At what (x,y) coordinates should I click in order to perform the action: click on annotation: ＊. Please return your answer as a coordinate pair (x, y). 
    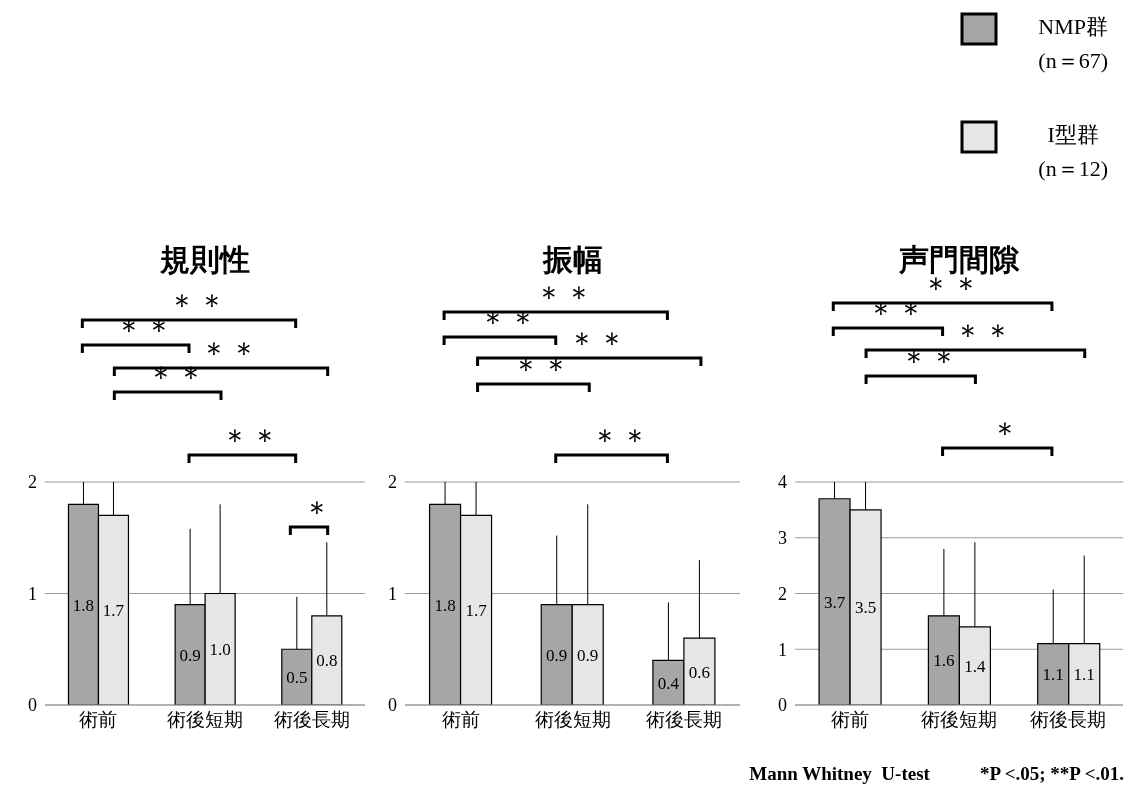
    Looking at the image, I should click on (317, 511).